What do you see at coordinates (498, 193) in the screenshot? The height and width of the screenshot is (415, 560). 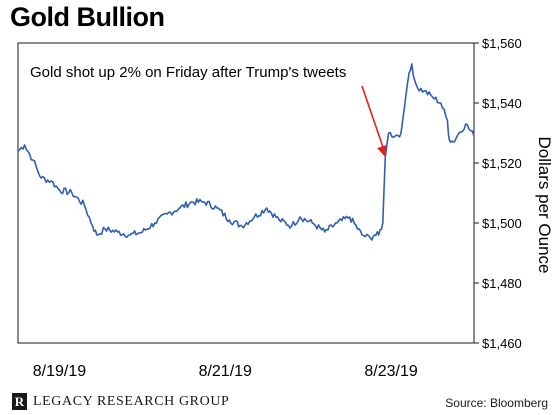 I see `y-axis: $1,460 $1,480 $1,500 $1,520 $1,540 $1,560` at bounding box center [498, 193].